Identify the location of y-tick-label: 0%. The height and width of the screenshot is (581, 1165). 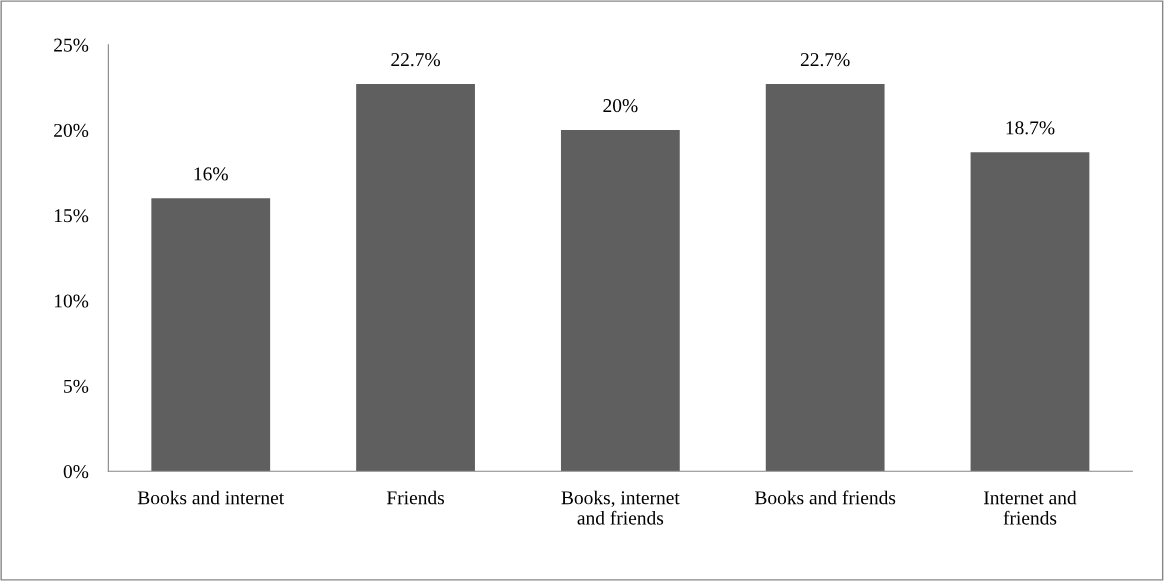
(76, 472).